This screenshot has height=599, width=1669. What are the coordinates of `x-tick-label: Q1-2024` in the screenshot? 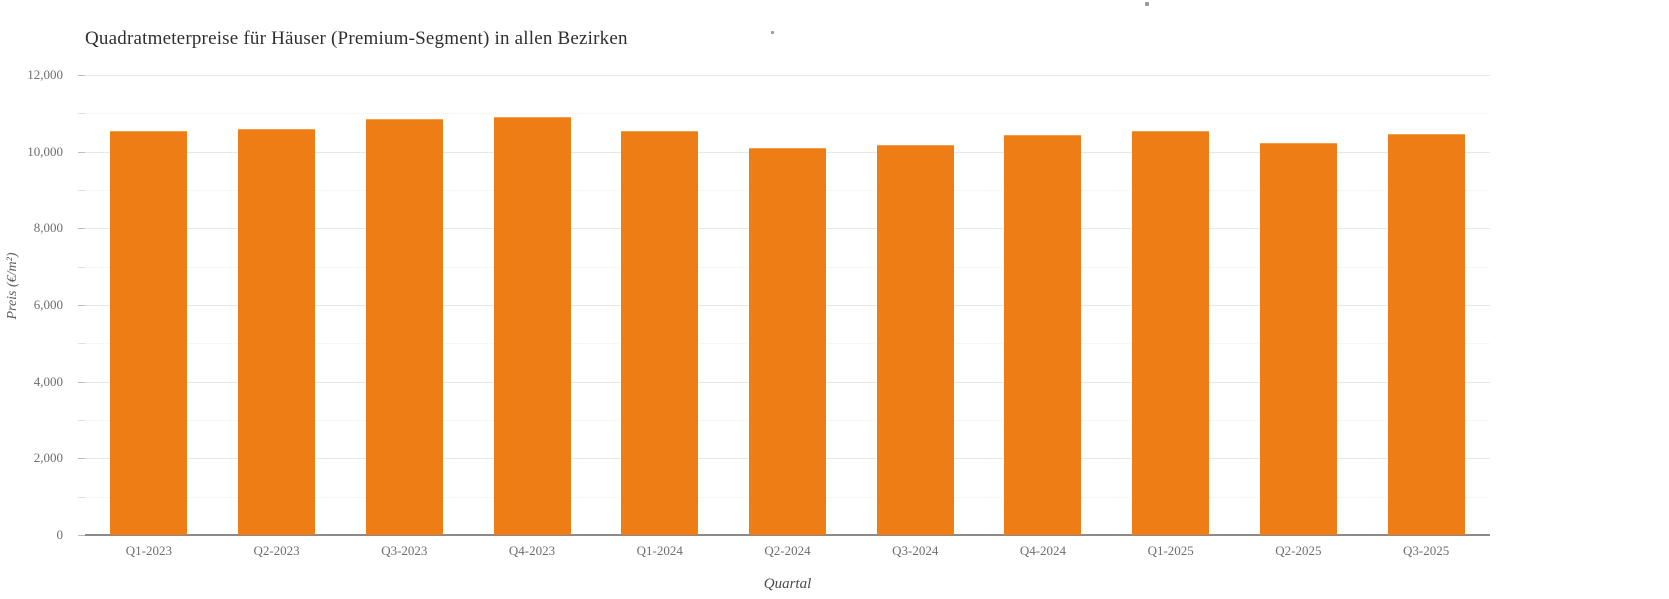 It's located at (659, 550).